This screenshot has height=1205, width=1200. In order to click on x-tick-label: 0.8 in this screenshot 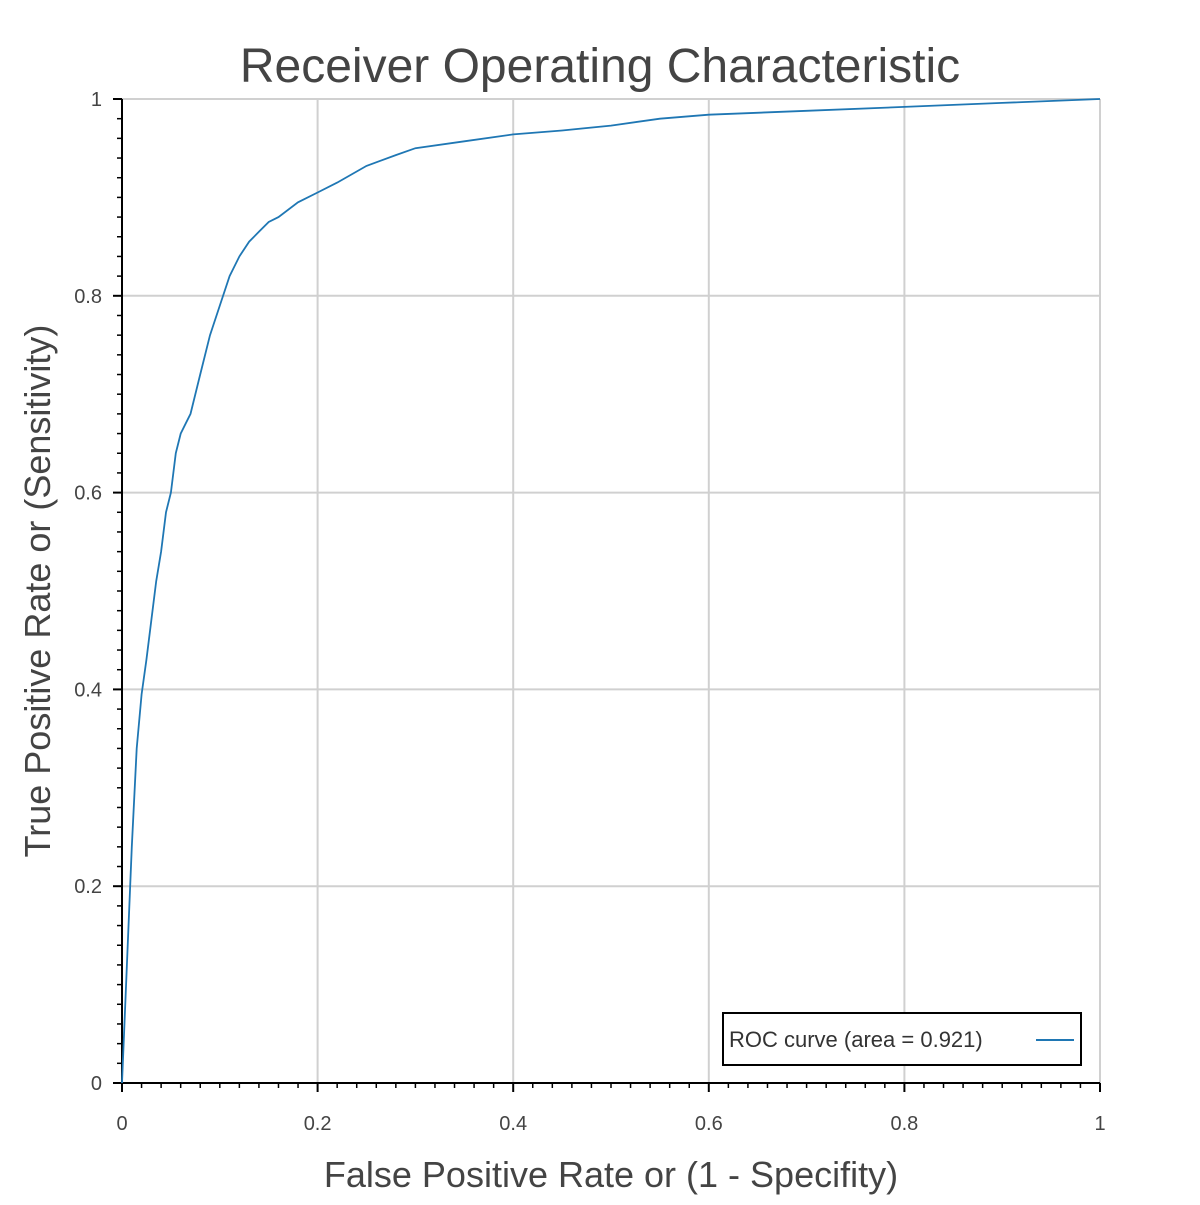, I will do `click(904, 1124)`.